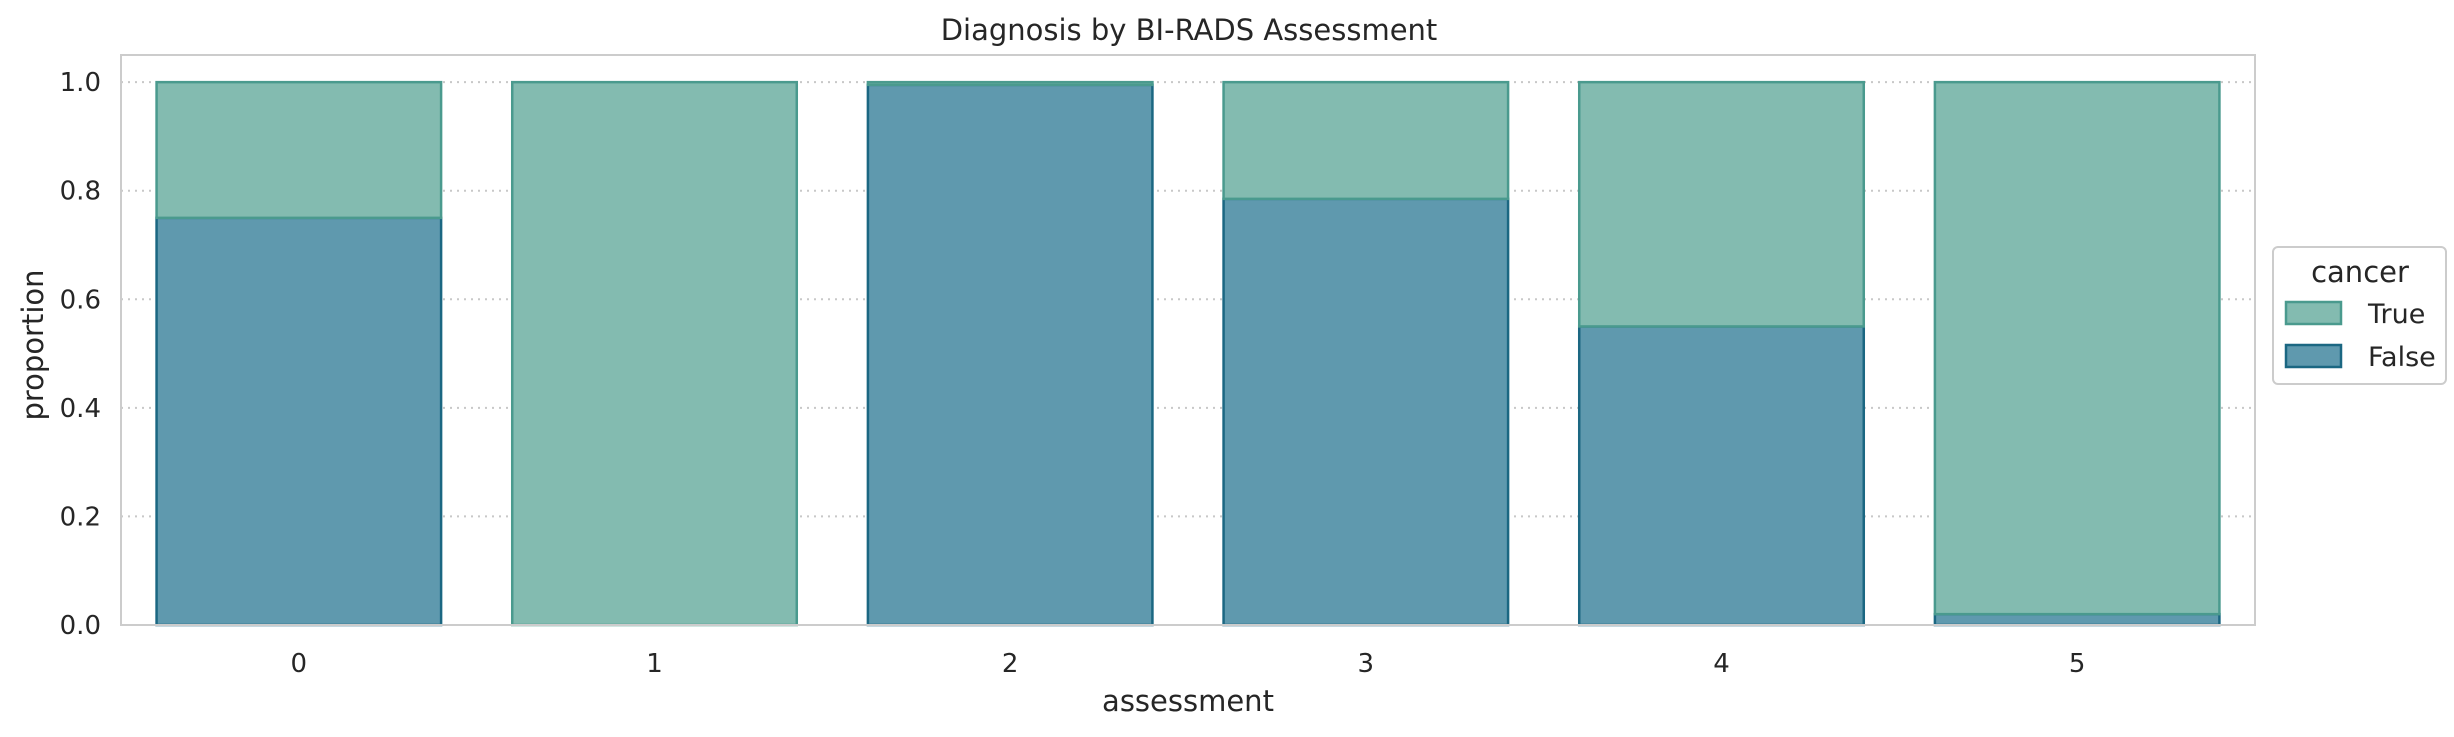 The image size is (2454, 737). I want to click on legend-swatch-false, so click(2313, 356).